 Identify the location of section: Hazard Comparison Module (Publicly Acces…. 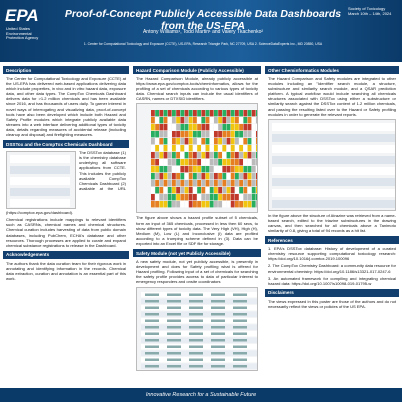
(197, 156).